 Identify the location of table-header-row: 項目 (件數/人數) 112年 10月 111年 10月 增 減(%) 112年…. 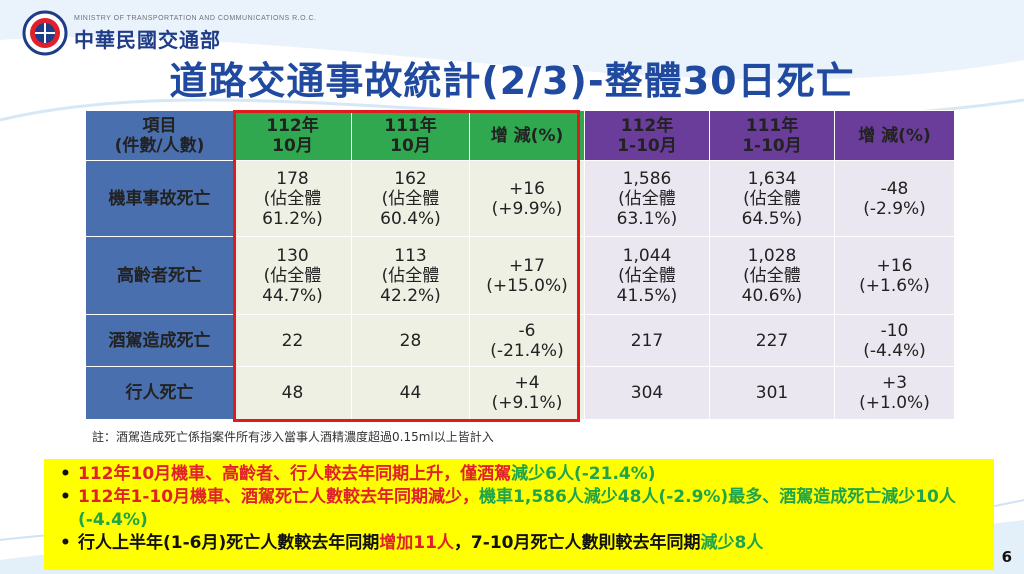
(520, 135).